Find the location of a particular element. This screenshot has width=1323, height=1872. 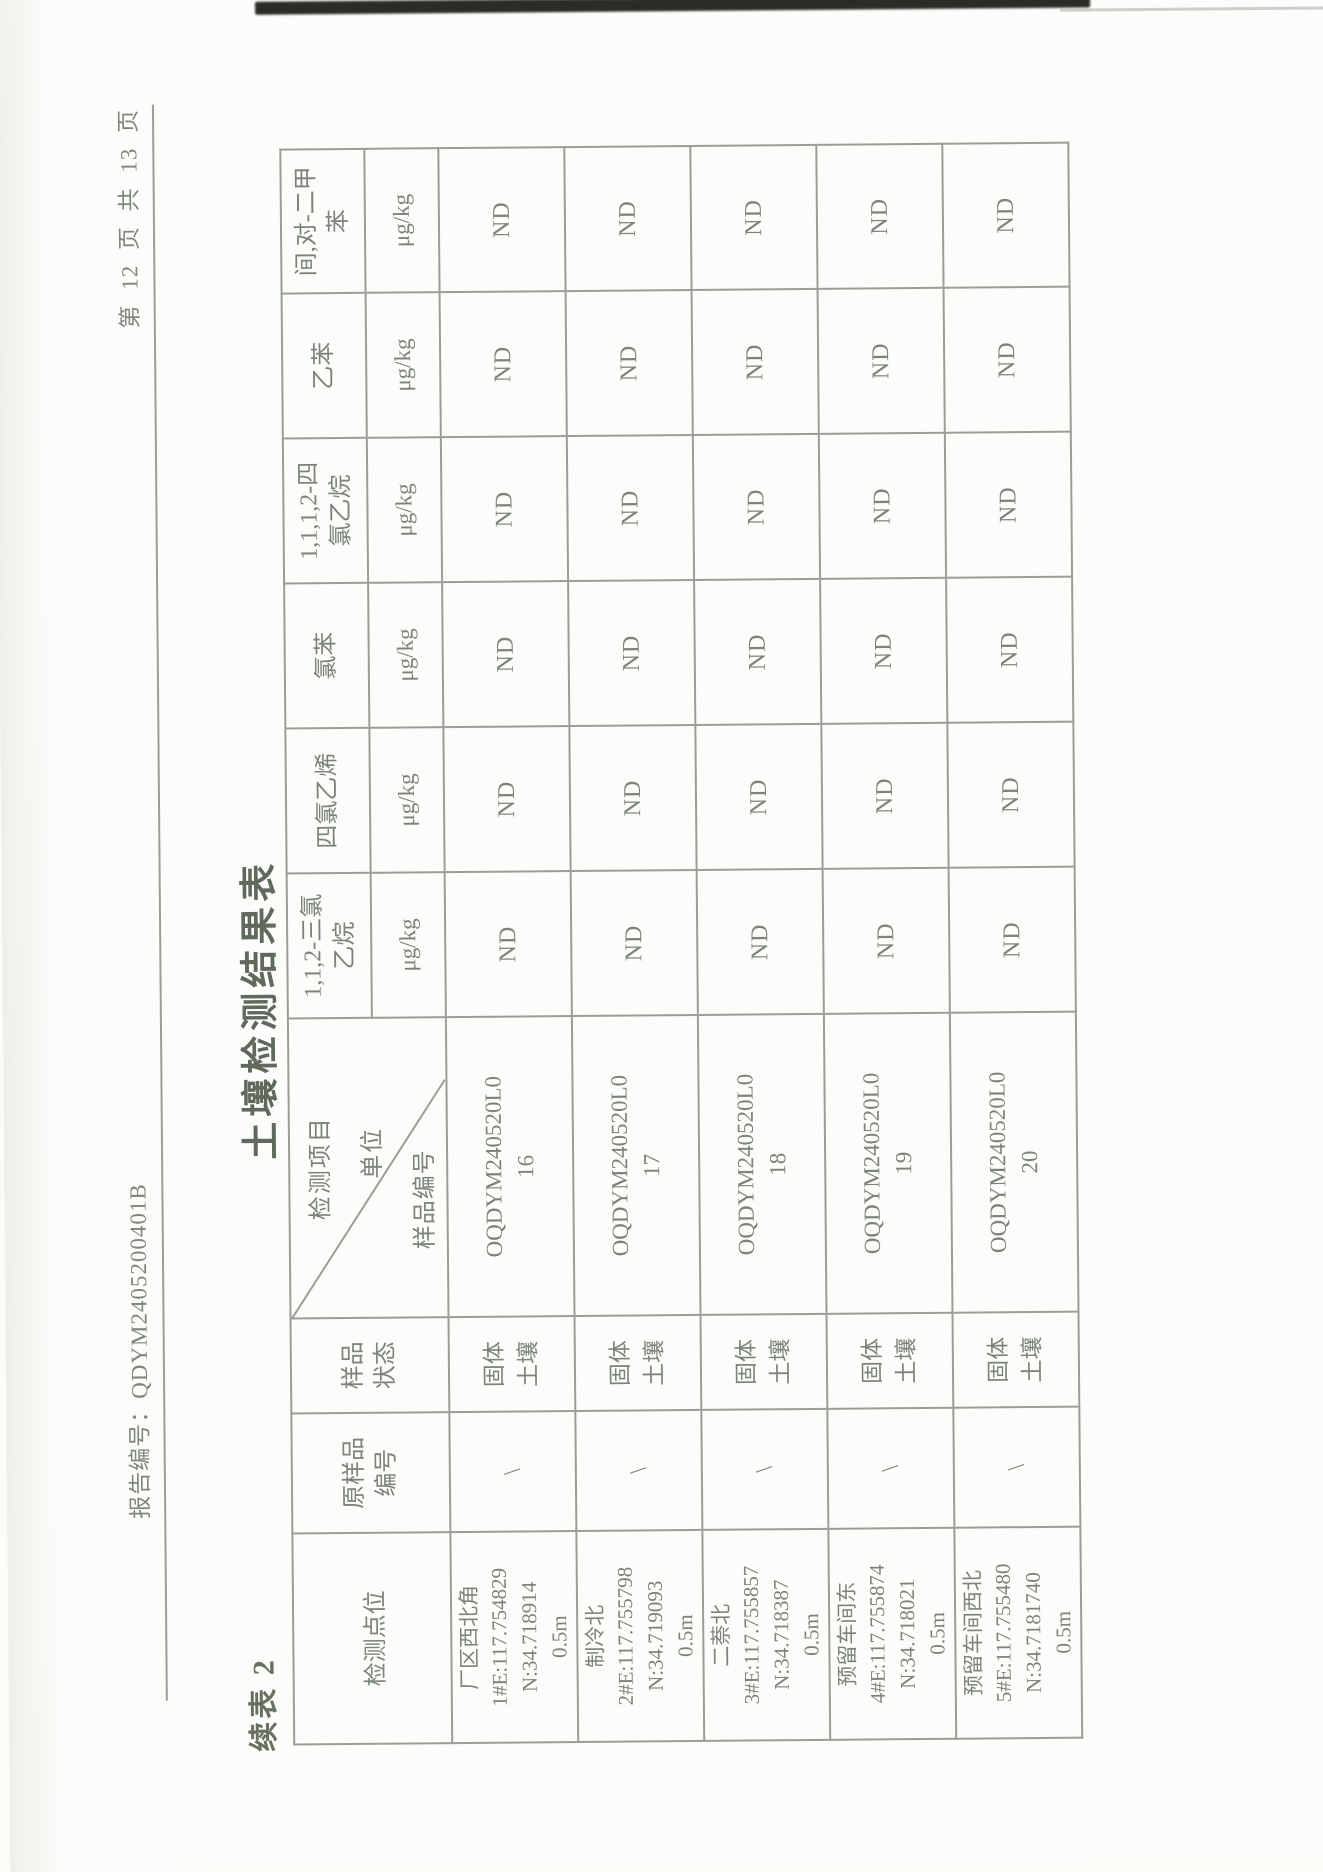

sample-number-cell: OQDYM240520L0 16 is located at coordinates (510, 1167).